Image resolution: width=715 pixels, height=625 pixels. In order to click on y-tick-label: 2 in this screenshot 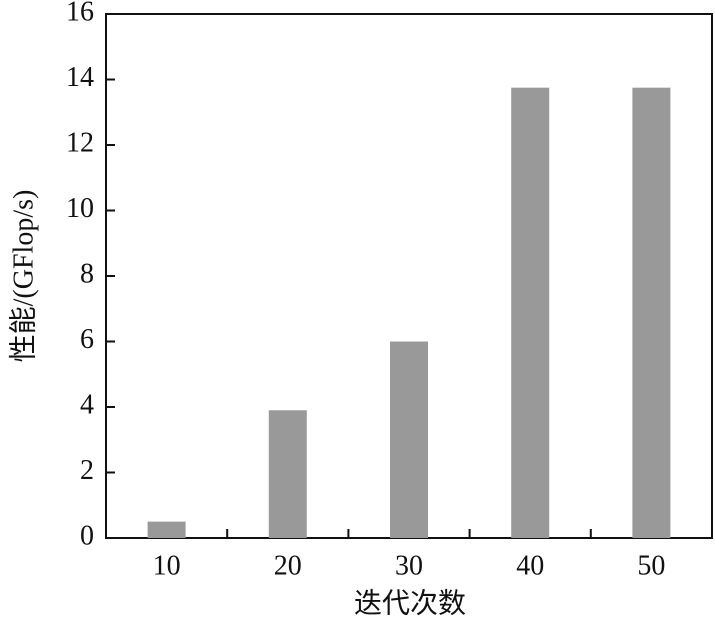, I will do `click(87, 470)`.